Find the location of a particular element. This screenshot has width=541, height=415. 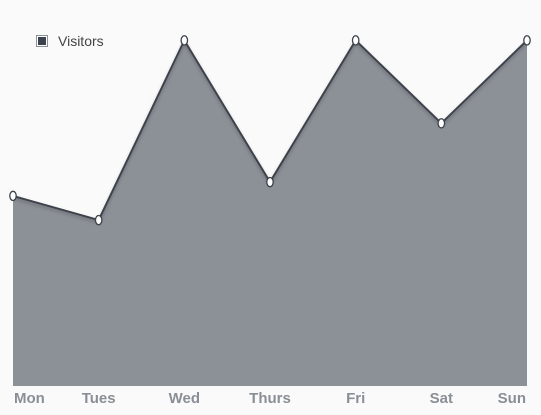

x-tick-label-fri: Fri is located at coordinates (355, 398).